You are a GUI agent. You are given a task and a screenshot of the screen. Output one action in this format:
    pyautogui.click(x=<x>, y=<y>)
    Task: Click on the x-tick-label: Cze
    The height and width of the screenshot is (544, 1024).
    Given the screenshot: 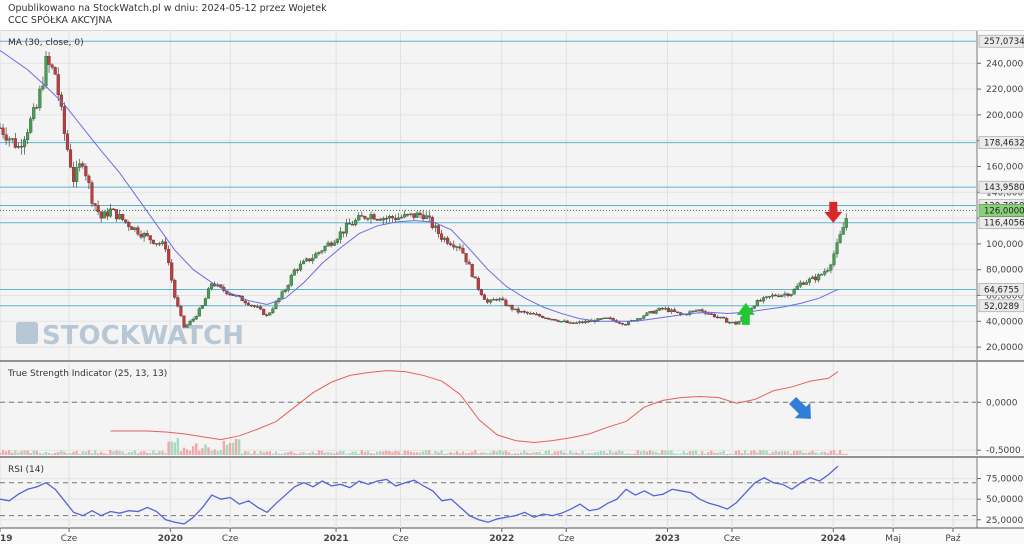 What is the action you would take?
    pyautogui.click(x=566, y=539)
    